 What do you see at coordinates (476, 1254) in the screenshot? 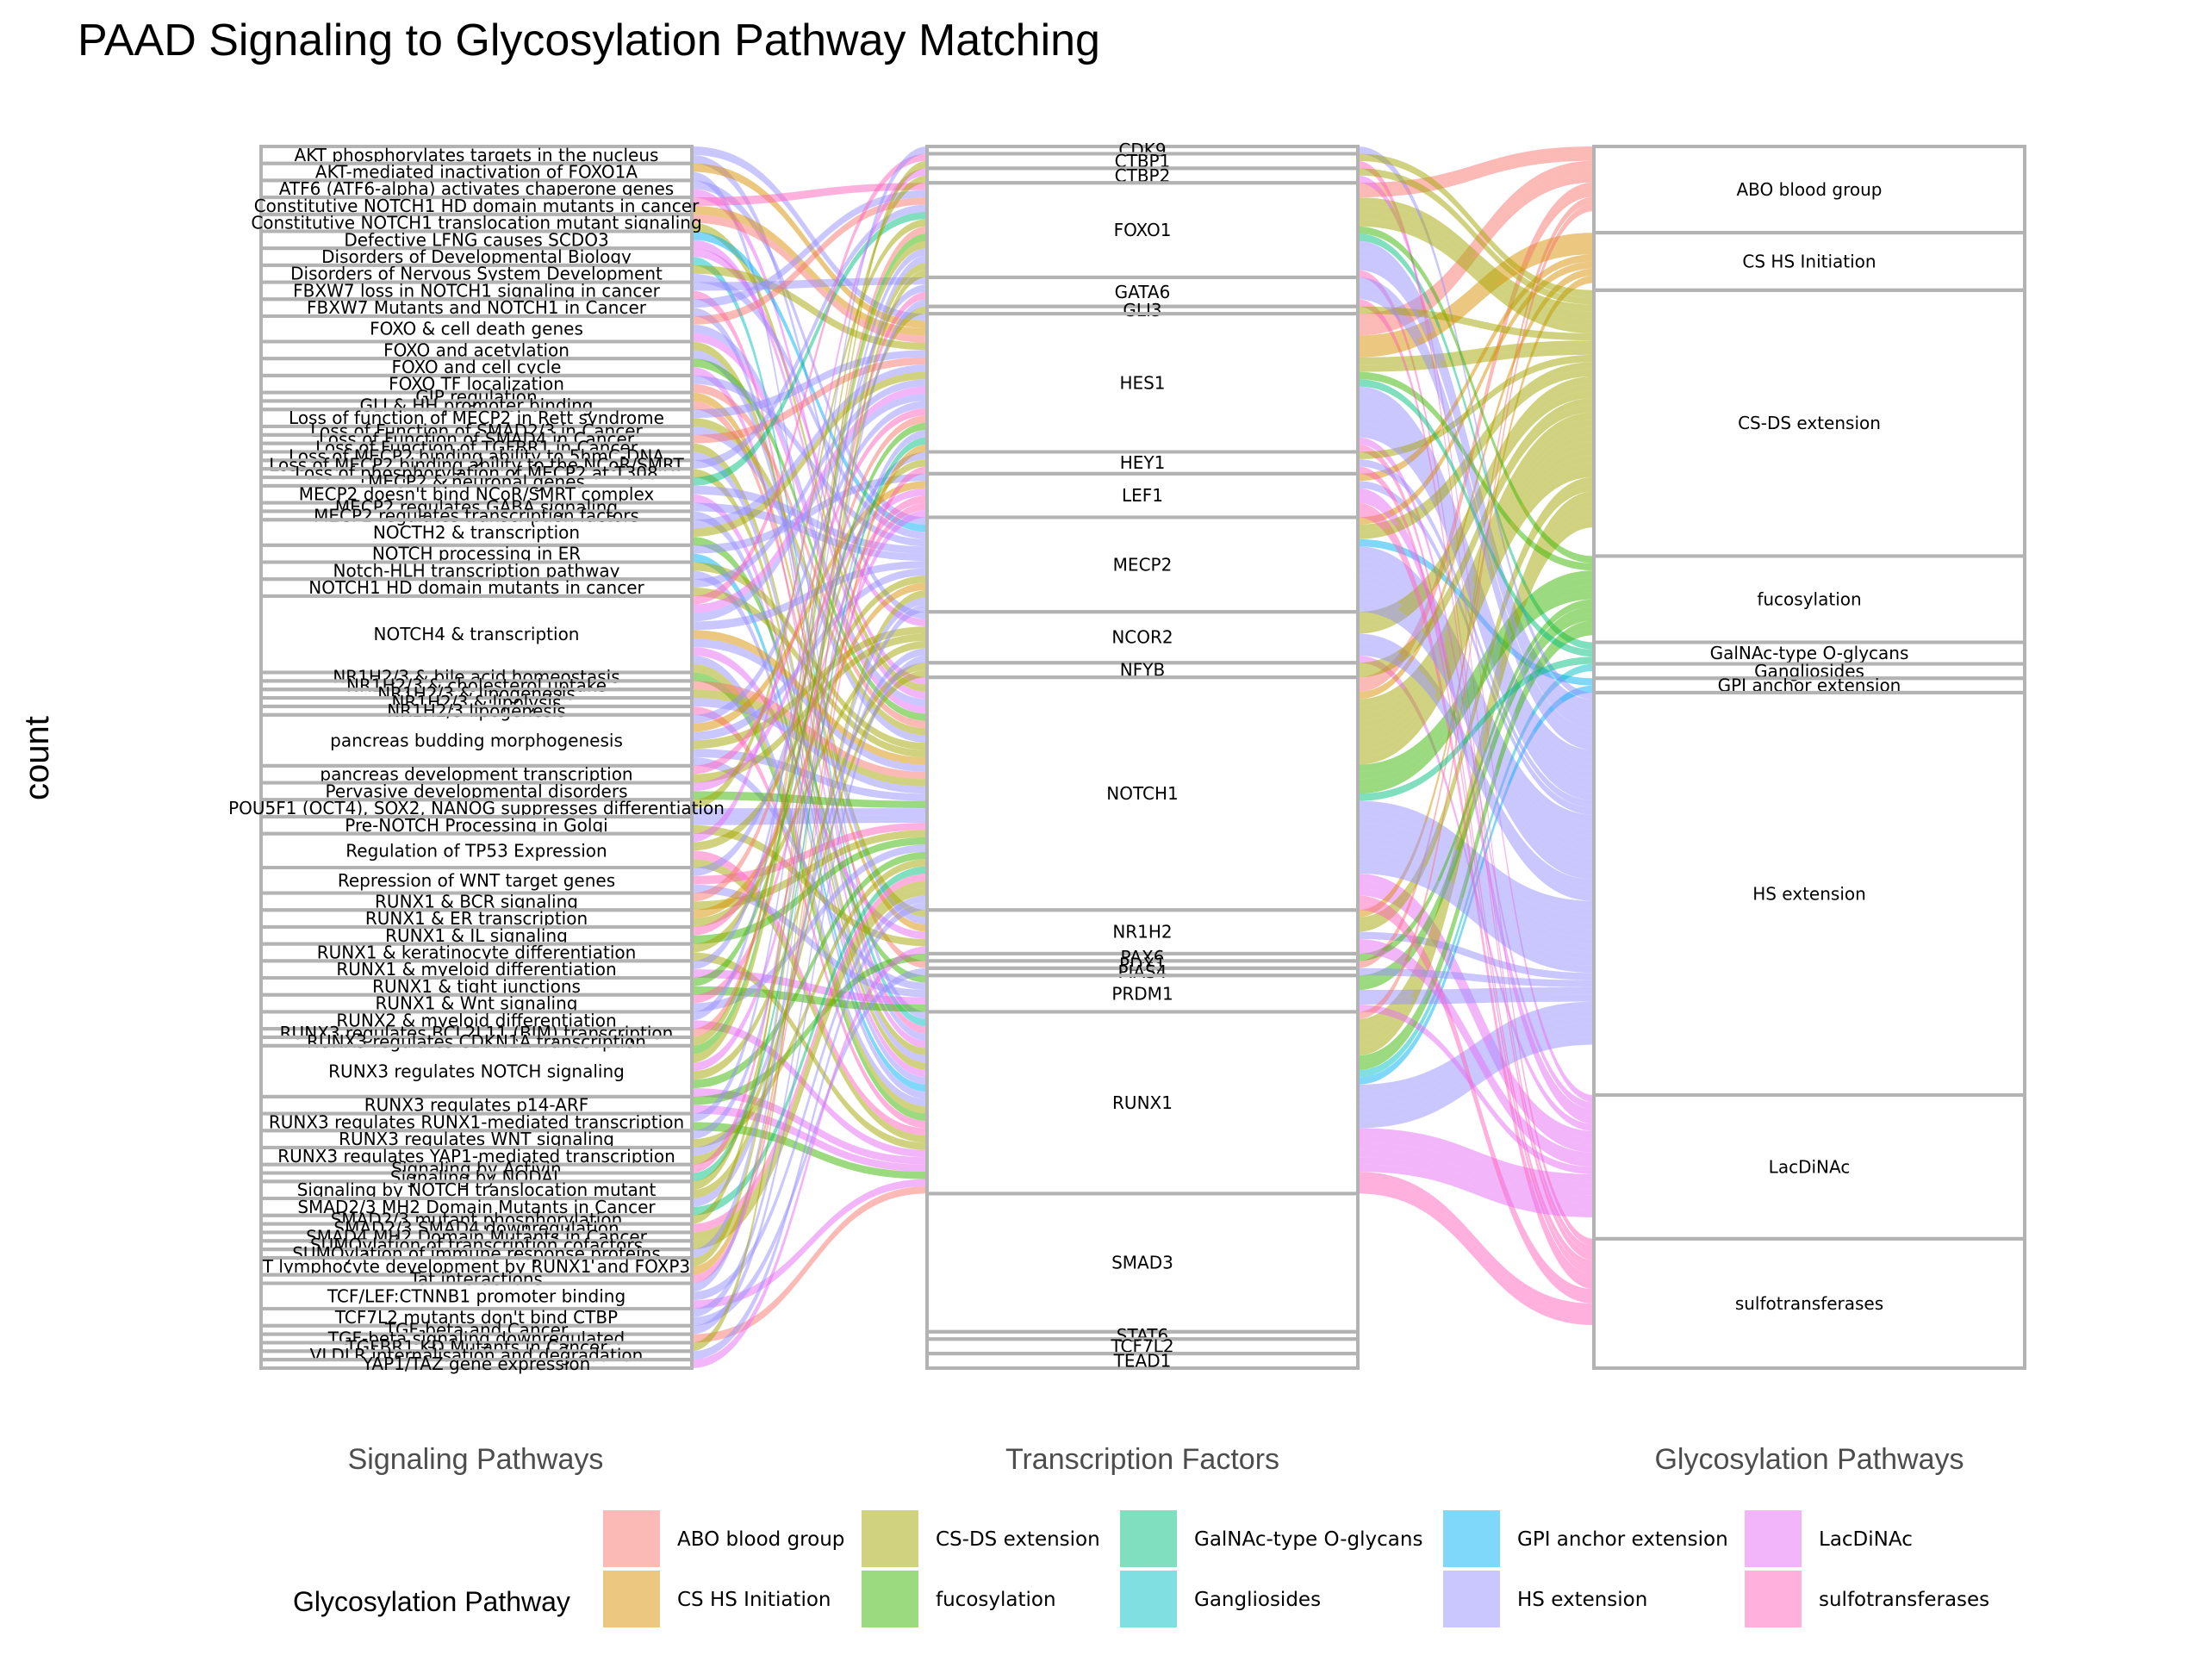
I see `stratum-label: SUMOylation of immune response proteins` at bounding box center [476, 1254].